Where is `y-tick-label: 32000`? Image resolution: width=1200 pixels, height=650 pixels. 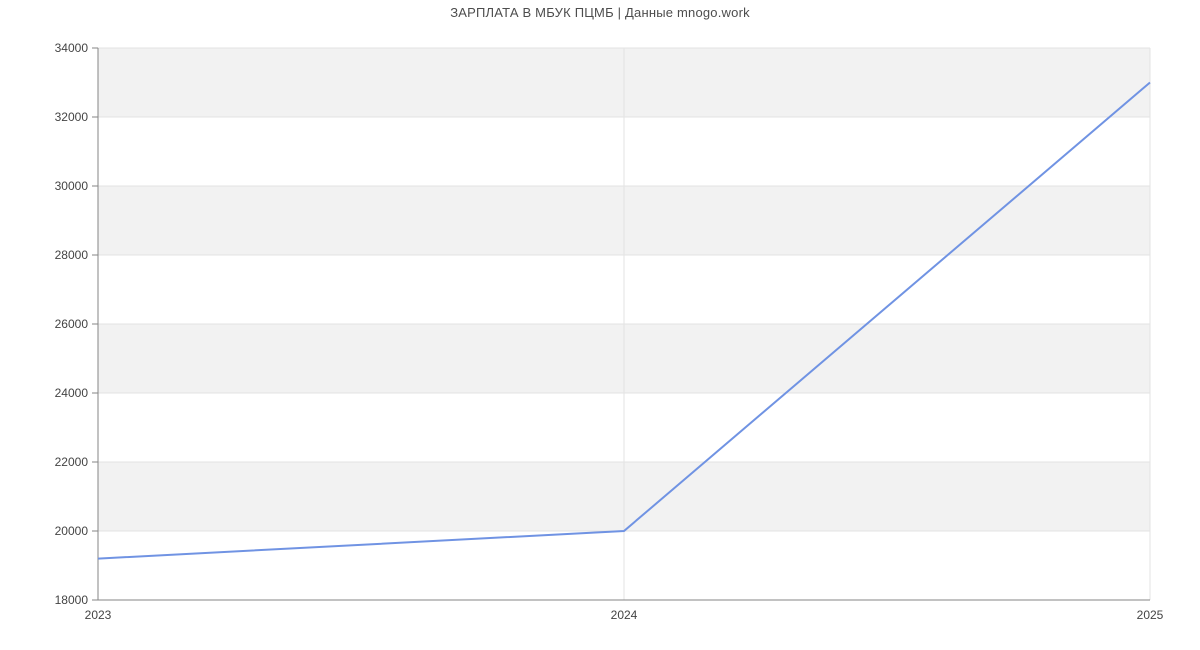 y-tick-label: 32000 is located at coordinates (72, 117).